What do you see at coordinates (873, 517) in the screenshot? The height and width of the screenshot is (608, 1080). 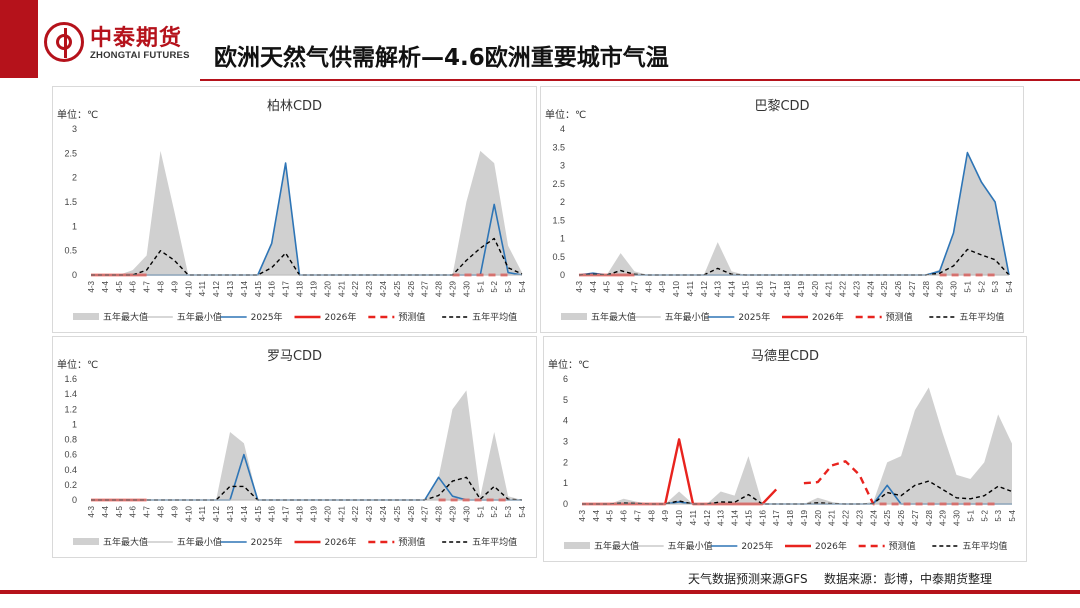 I see `x-tick-label: 4-24` at bounding box center [873, 517].